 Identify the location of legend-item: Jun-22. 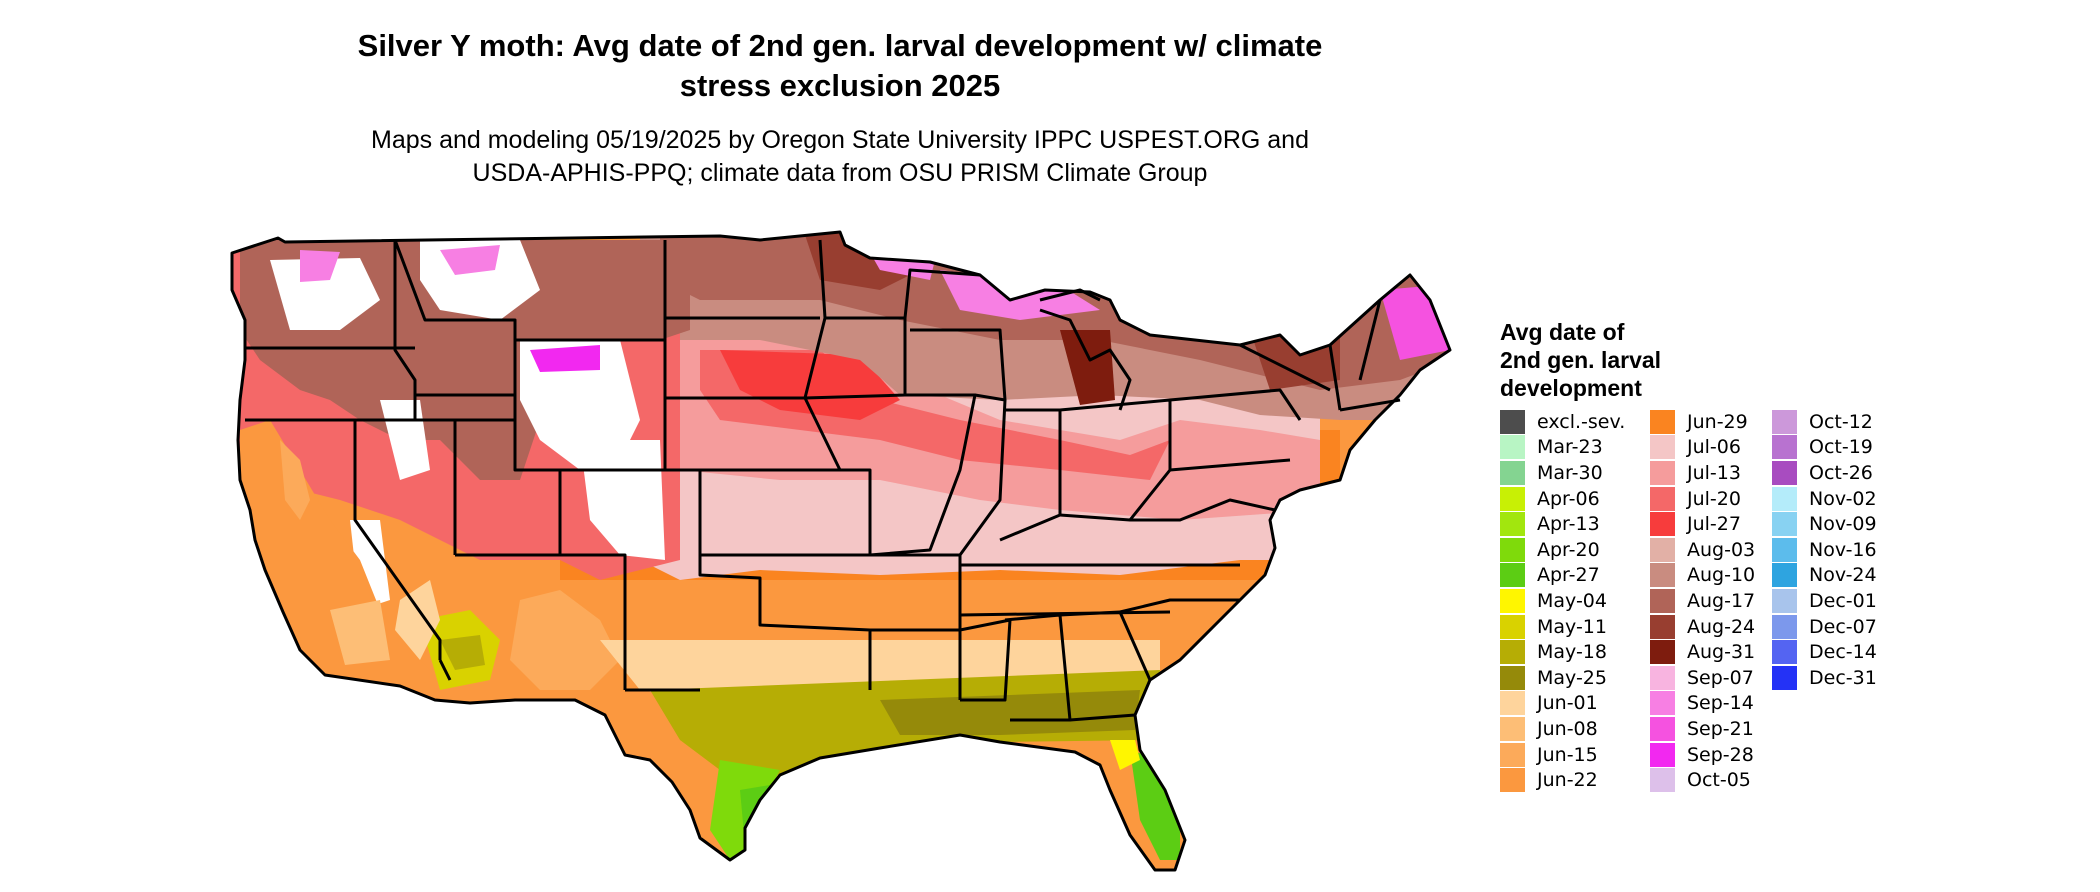
(1575, 780).